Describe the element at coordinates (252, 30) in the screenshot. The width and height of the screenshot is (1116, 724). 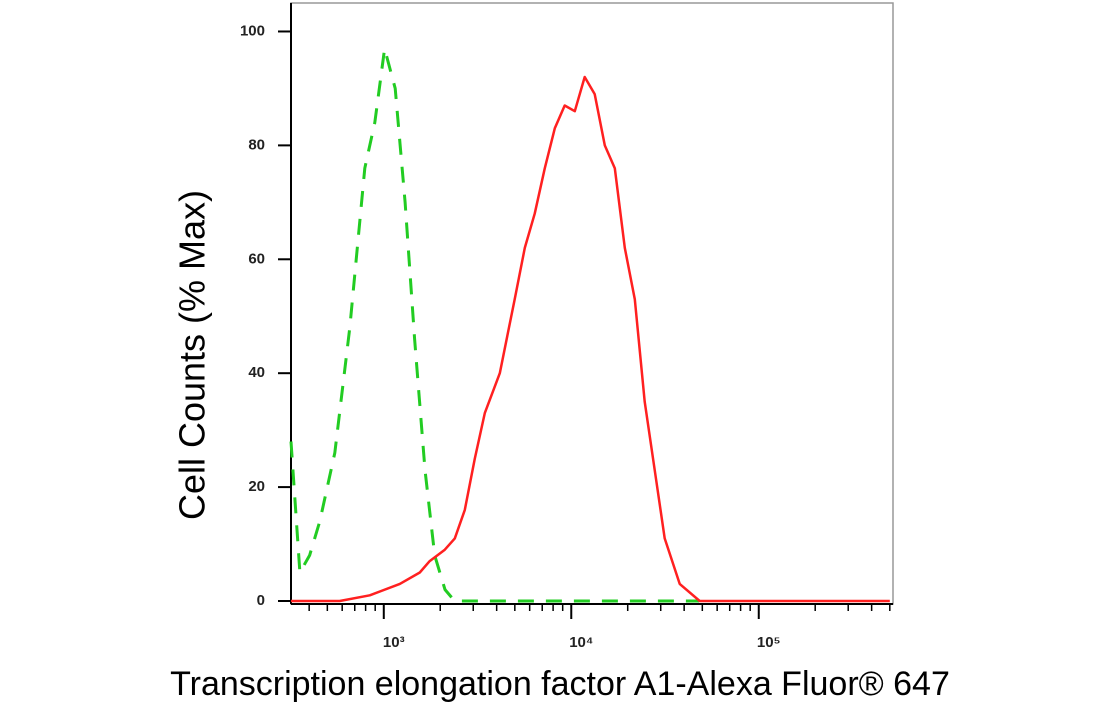
I see `y-tick-label: 100` at that location.